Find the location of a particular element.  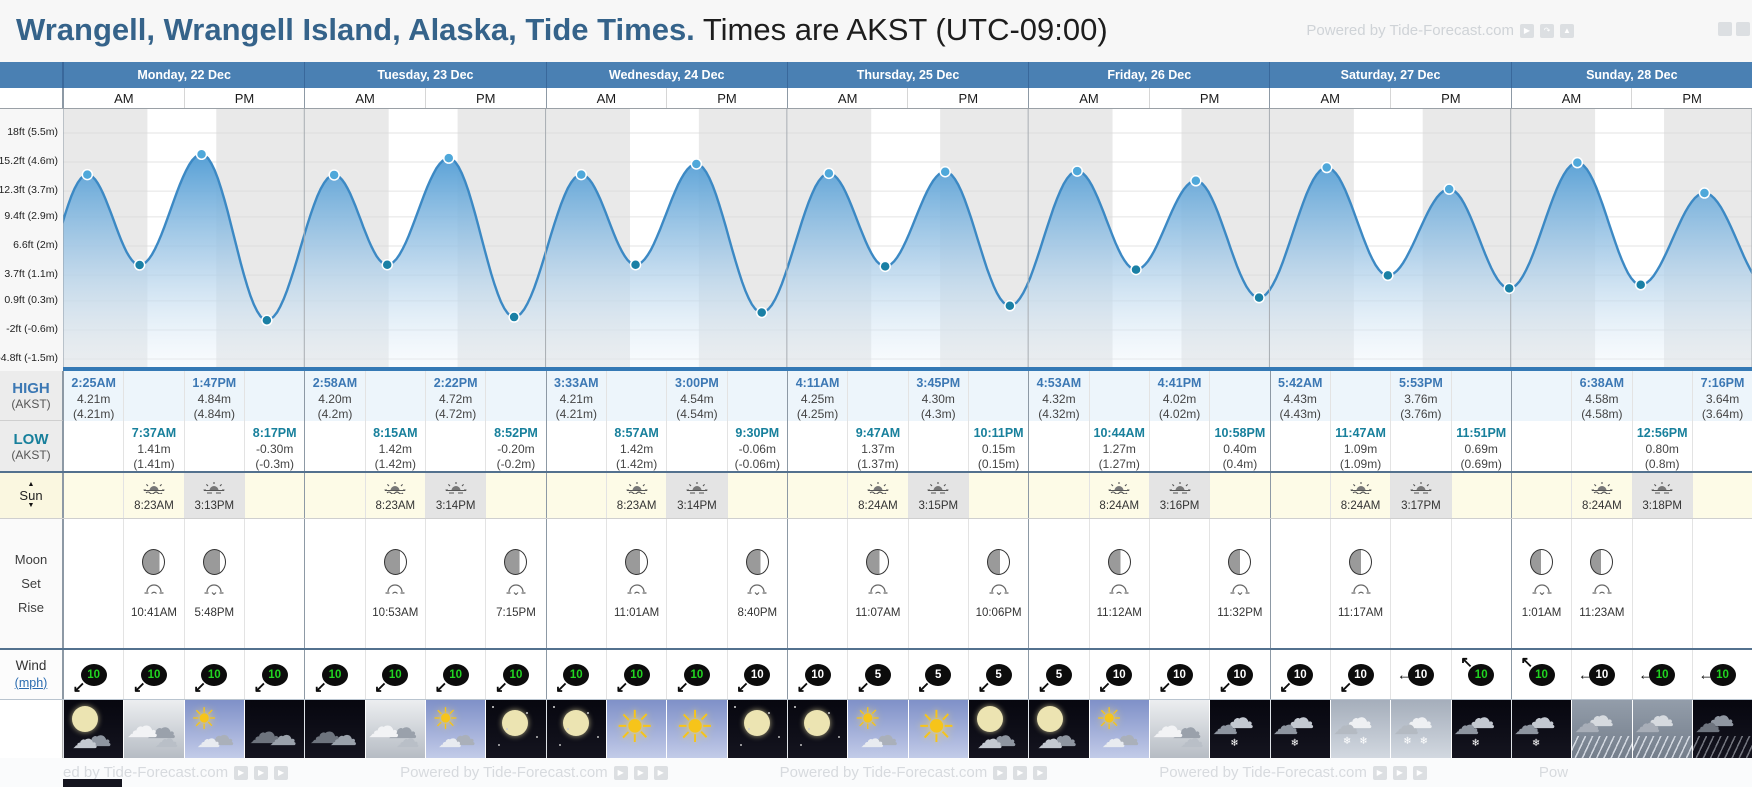

sunrise-time: 8:24AM is located at coordinates (1119, 505).